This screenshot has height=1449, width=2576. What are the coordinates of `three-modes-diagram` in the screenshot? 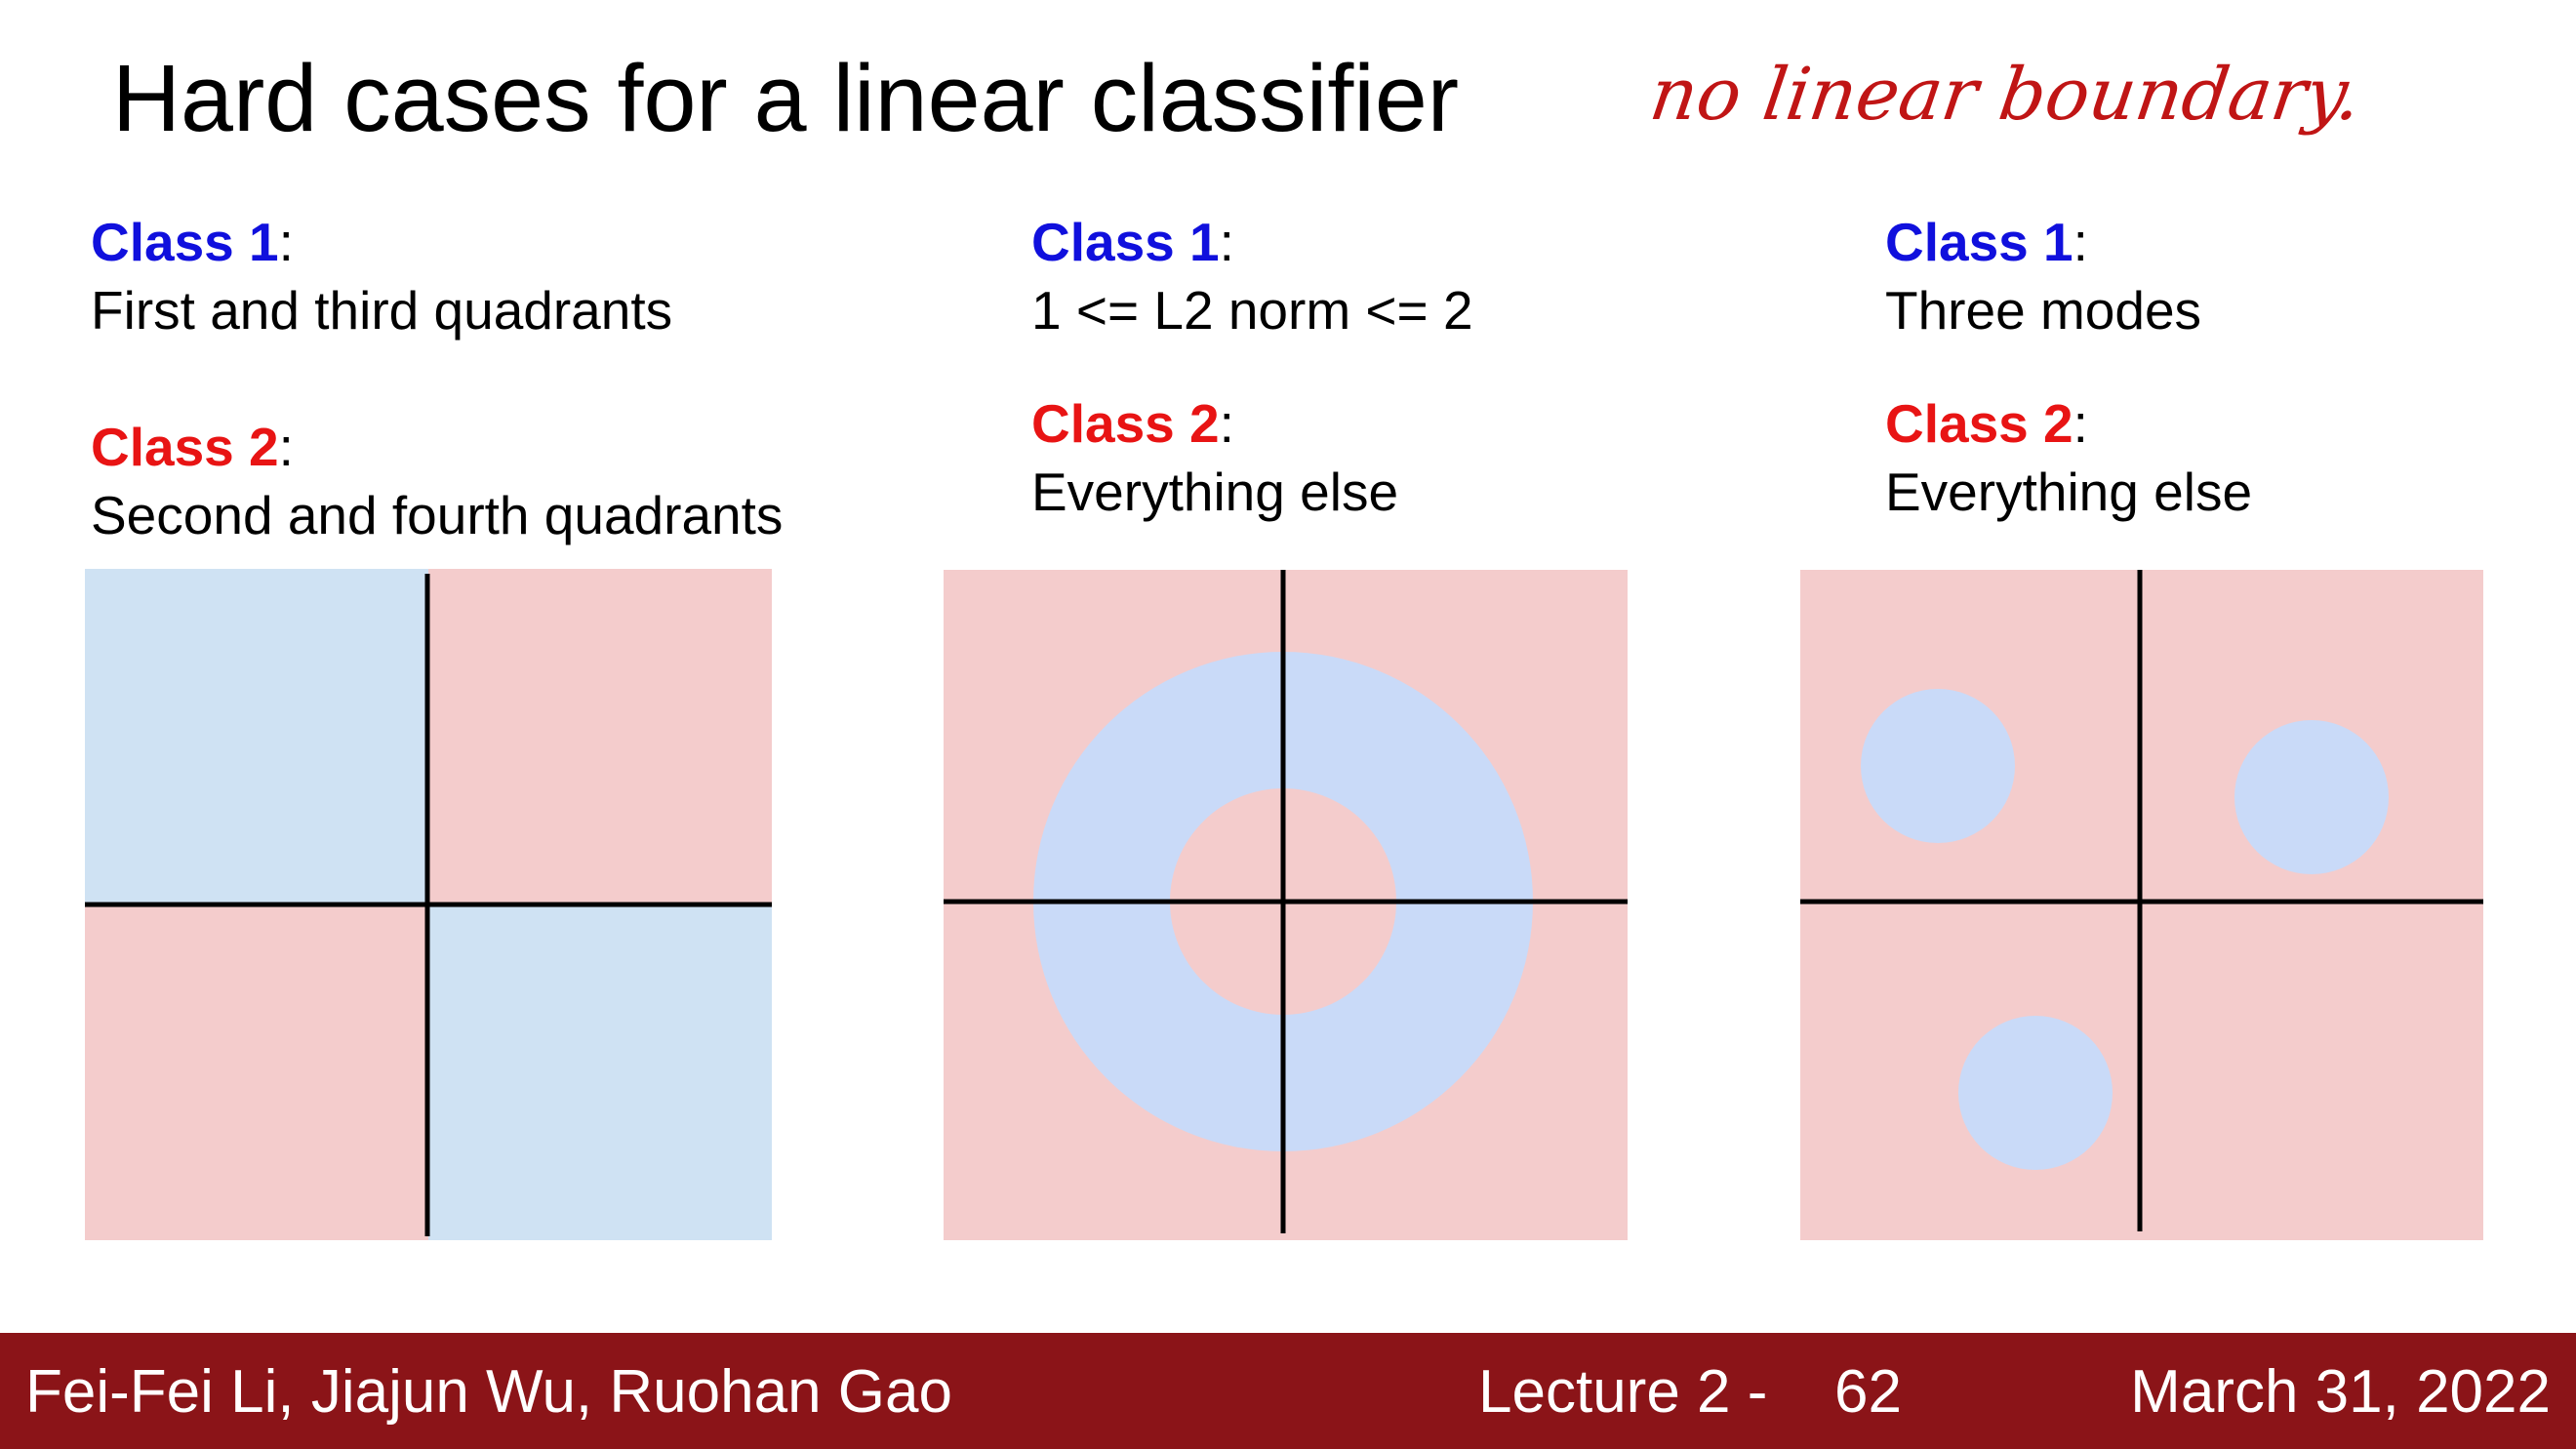 It's located at (2141, 905).